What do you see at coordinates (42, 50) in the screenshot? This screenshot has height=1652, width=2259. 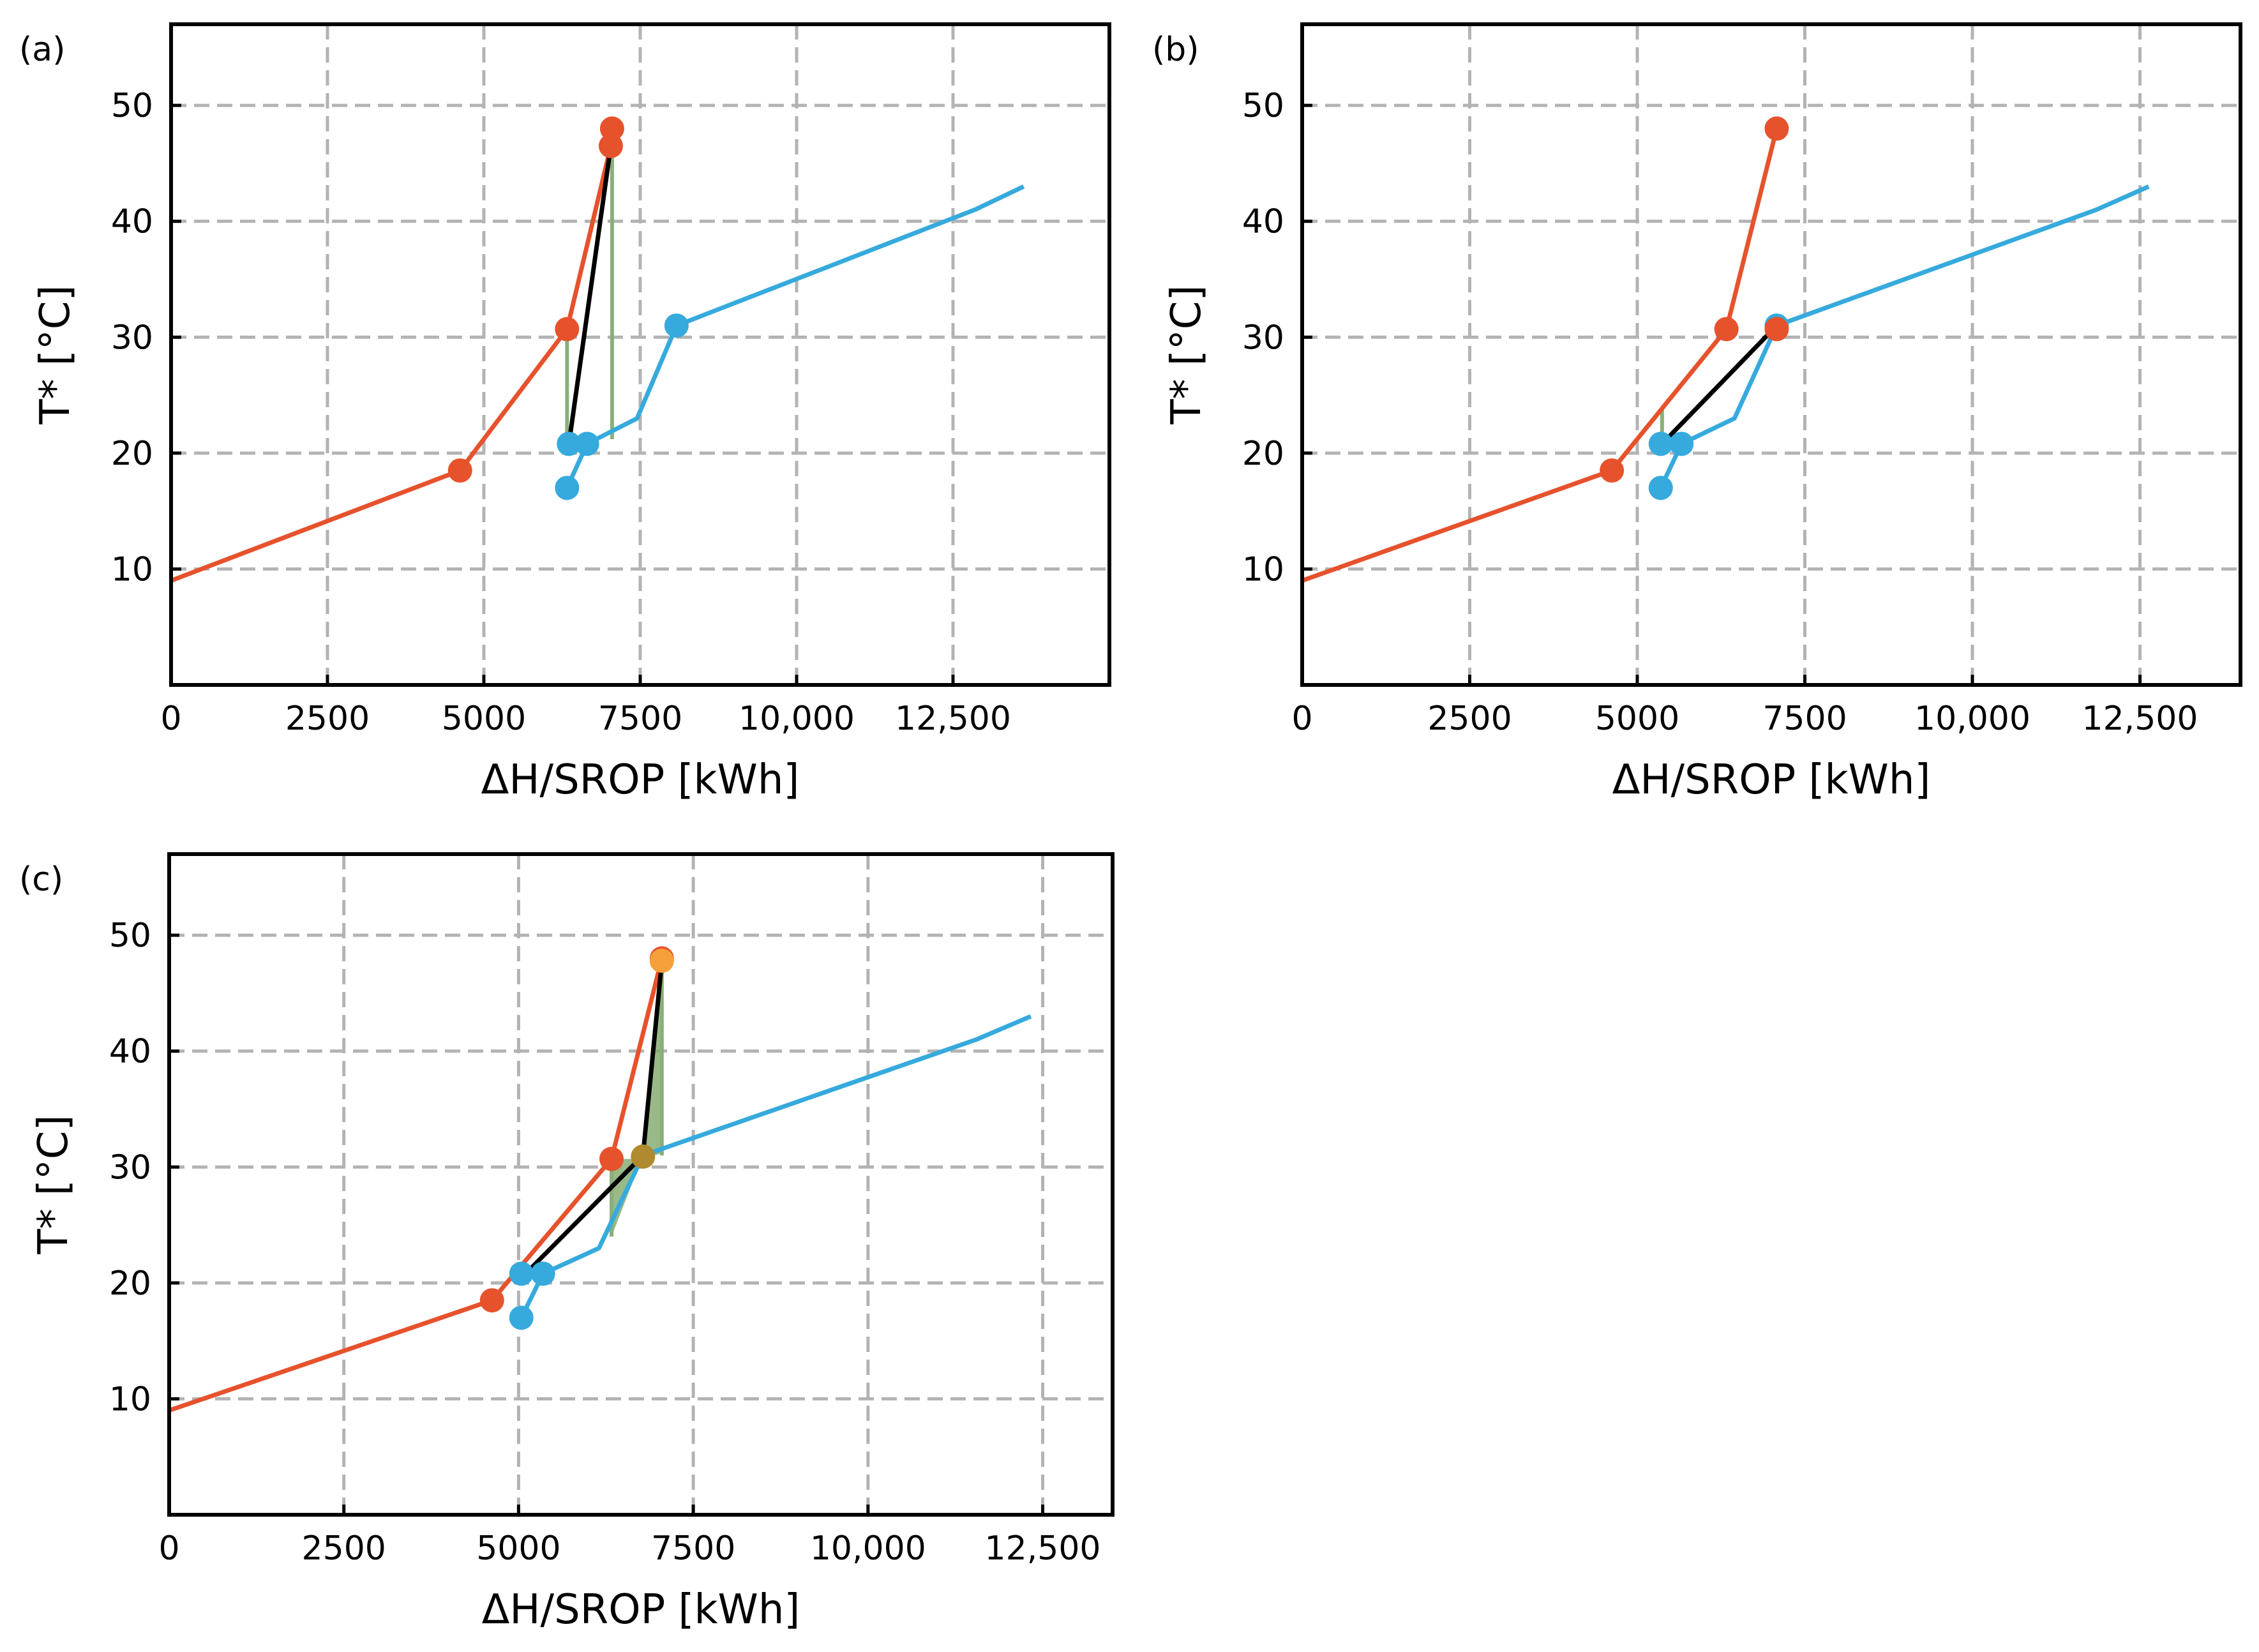 I see `panel-label: (a)` at bounding box center [42, 50].